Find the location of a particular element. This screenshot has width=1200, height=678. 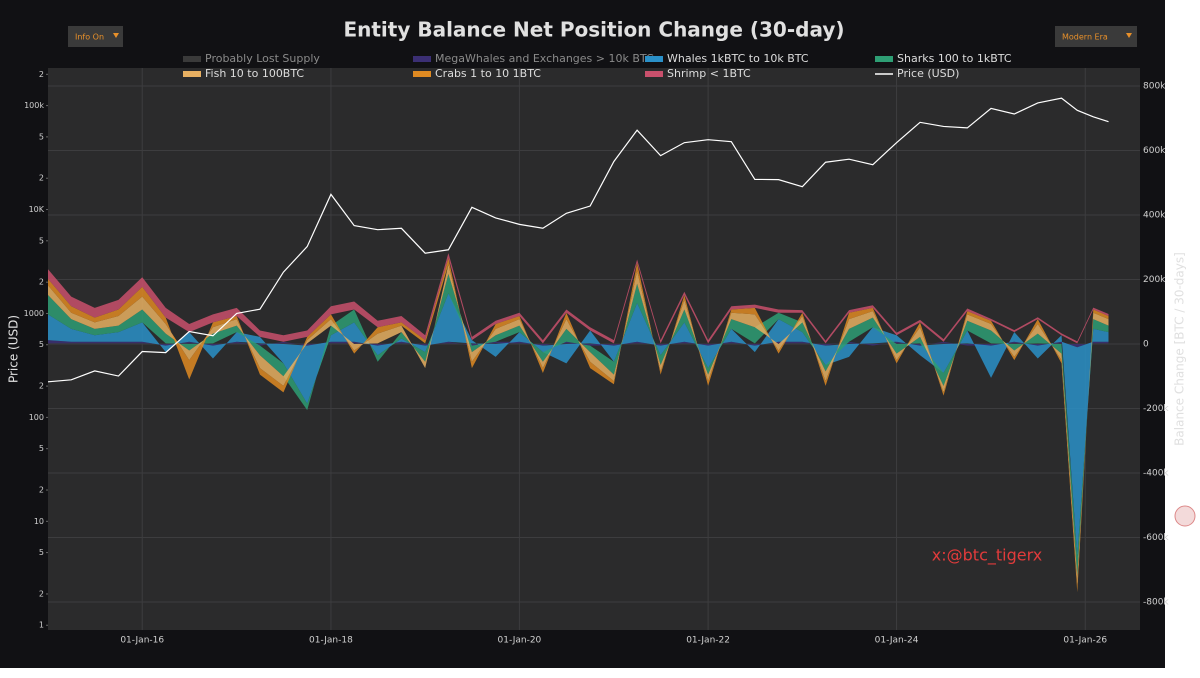

watermark: x:@btc_tigerx is located at coordinates (987, 556).